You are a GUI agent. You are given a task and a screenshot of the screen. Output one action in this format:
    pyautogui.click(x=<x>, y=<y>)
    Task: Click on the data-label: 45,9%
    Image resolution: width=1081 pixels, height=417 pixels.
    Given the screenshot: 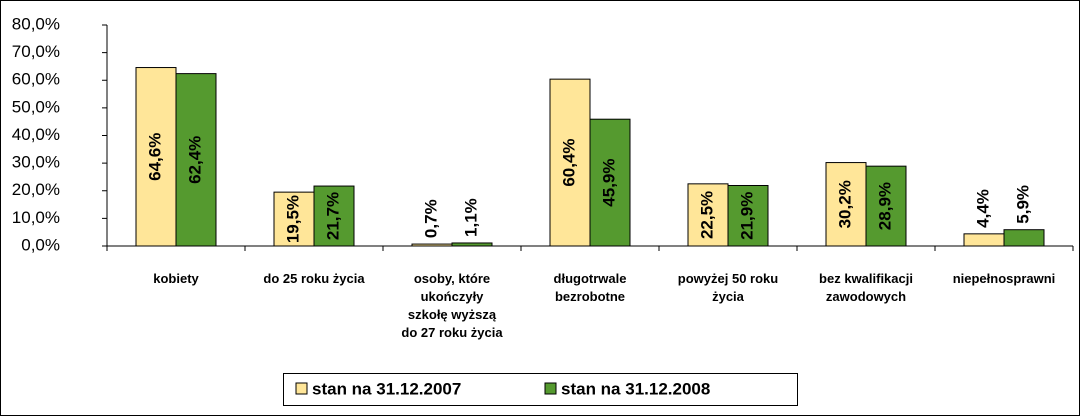 What is the action you would take?
    pyautogui.click(x=608, y=182)
    